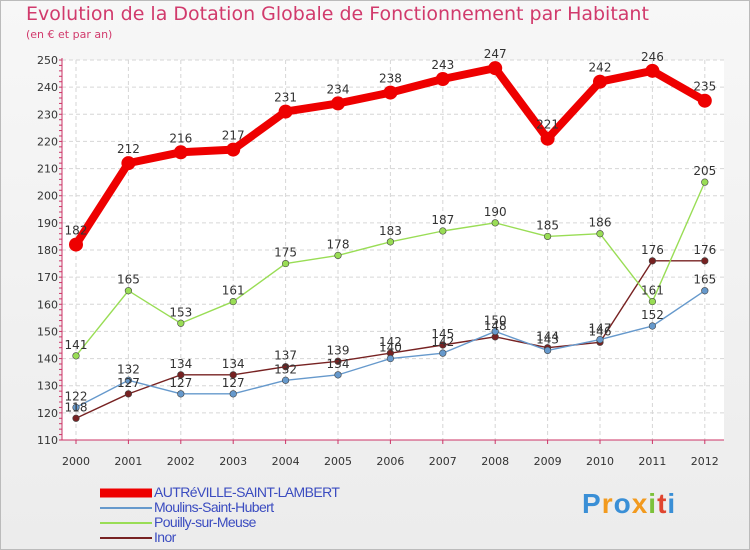 The width and height of the screenshot is (750, 550). What do you see at coordinates (233, 136) in the screenshot?
I see `data-label: 217` at bounding box center [233, 136].